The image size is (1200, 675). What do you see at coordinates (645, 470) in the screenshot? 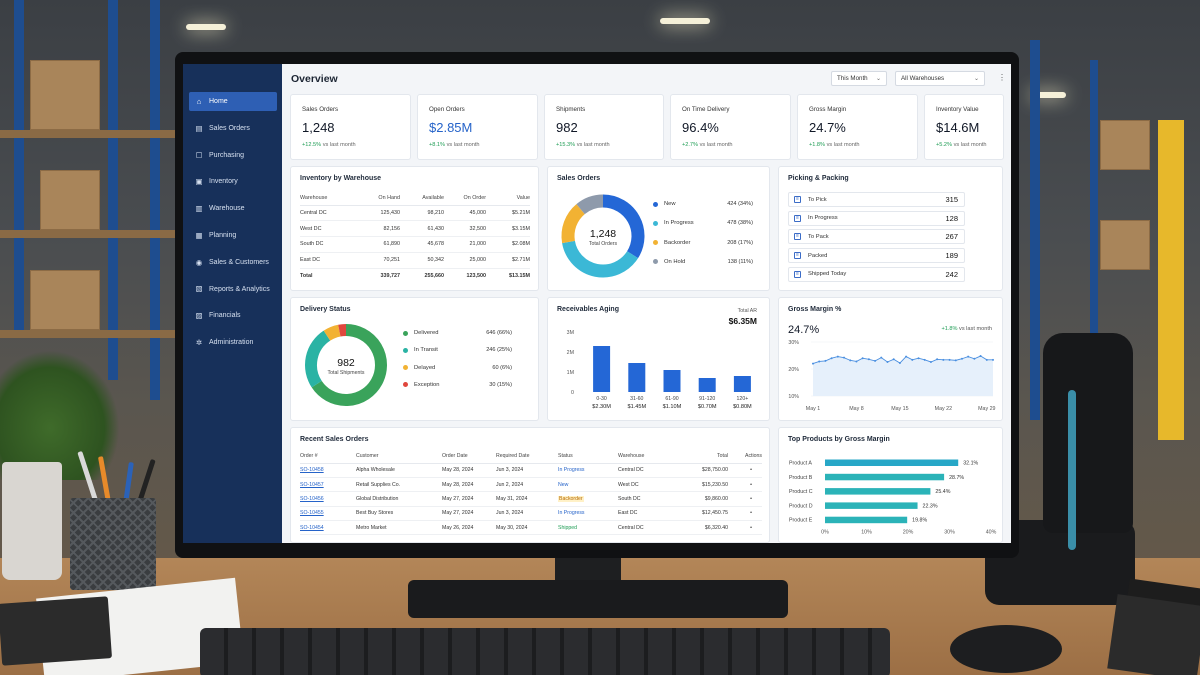
I see `warehouse-cell: Central DC` at bounding box center [645, 470].